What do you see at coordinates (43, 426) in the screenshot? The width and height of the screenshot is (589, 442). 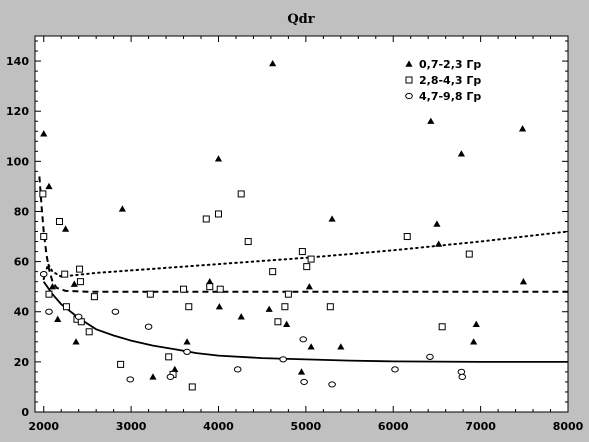 I see `x-tick-label: 2000` at bounding box center [43, 426].